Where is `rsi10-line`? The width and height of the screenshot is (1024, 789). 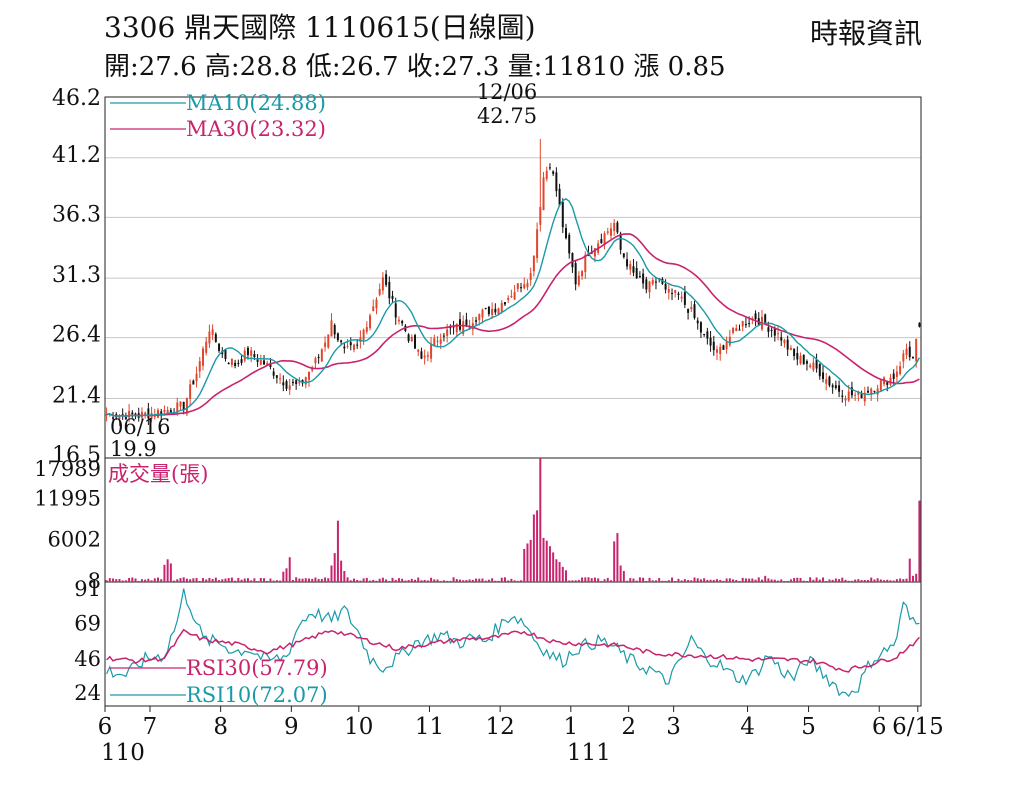
rsi10-line is located at coordinates (513, 643).